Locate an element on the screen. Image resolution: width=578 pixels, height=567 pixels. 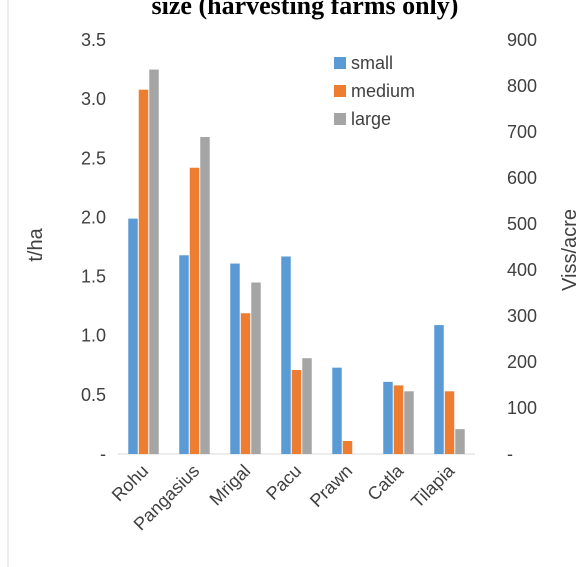
y2-tick-label: 300 is located at coordinates (522, 316).